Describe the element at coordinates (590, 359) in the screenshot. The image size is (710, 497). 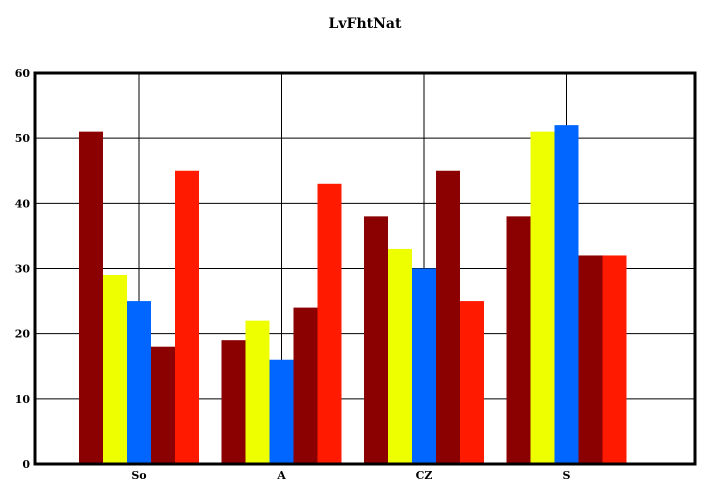
I see `bar-series-4-s` at that location.